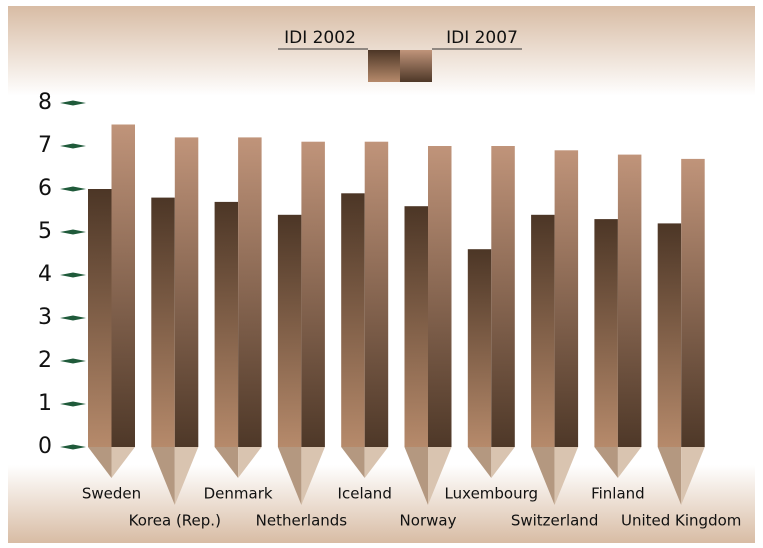 This screenshot has height=548, width=763. Describe the element at coordinates (238, 494) in the screenshot. I see `x-tick-label: Denmark` at that location.